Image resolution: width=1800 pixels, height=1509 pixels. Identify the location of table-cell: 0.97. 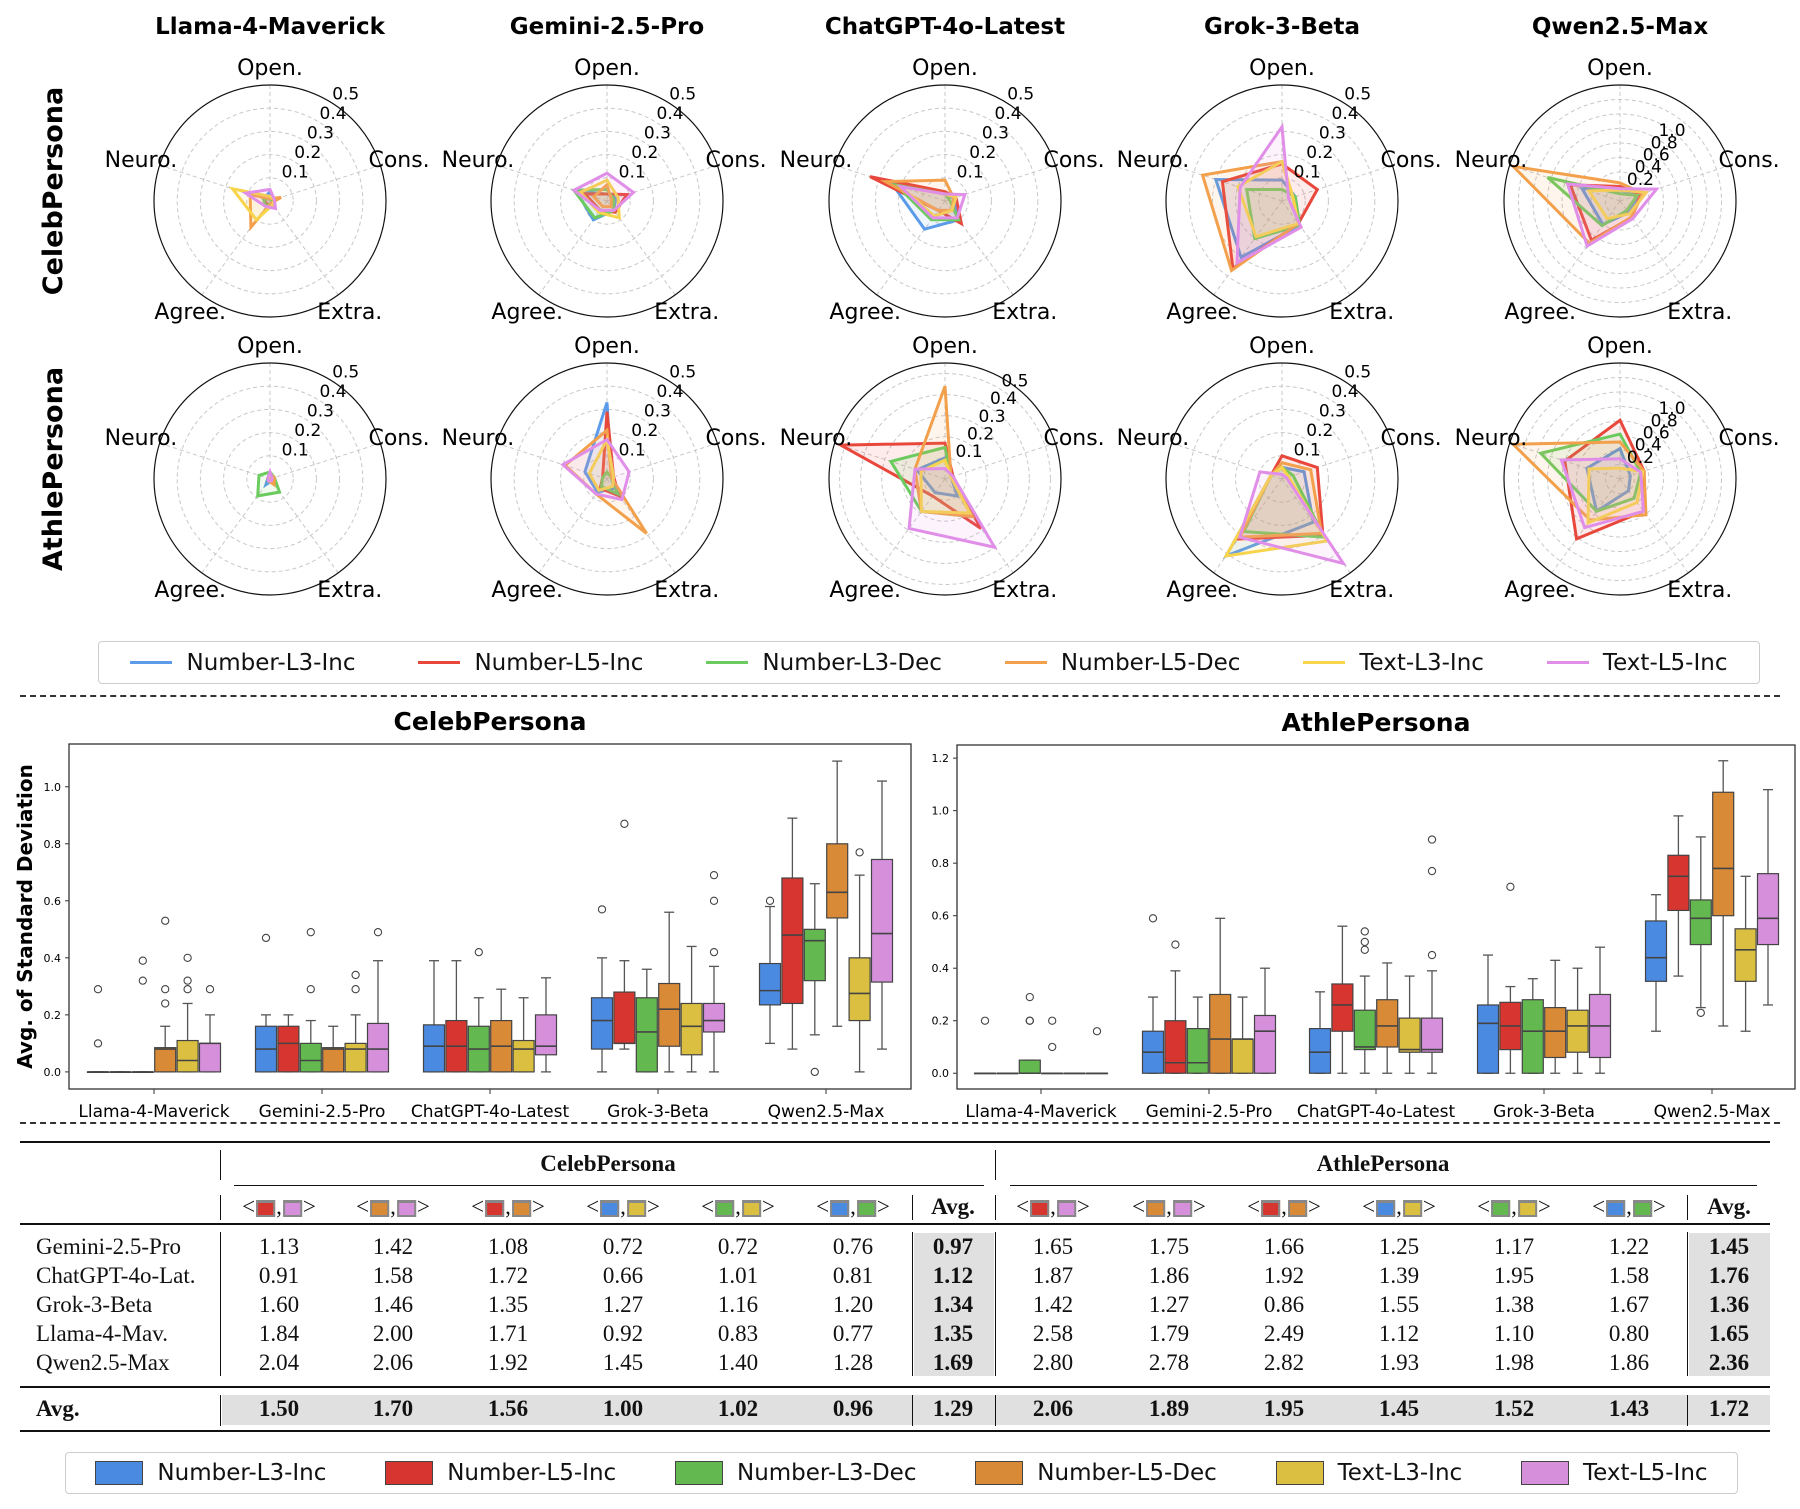
(953, 1246).